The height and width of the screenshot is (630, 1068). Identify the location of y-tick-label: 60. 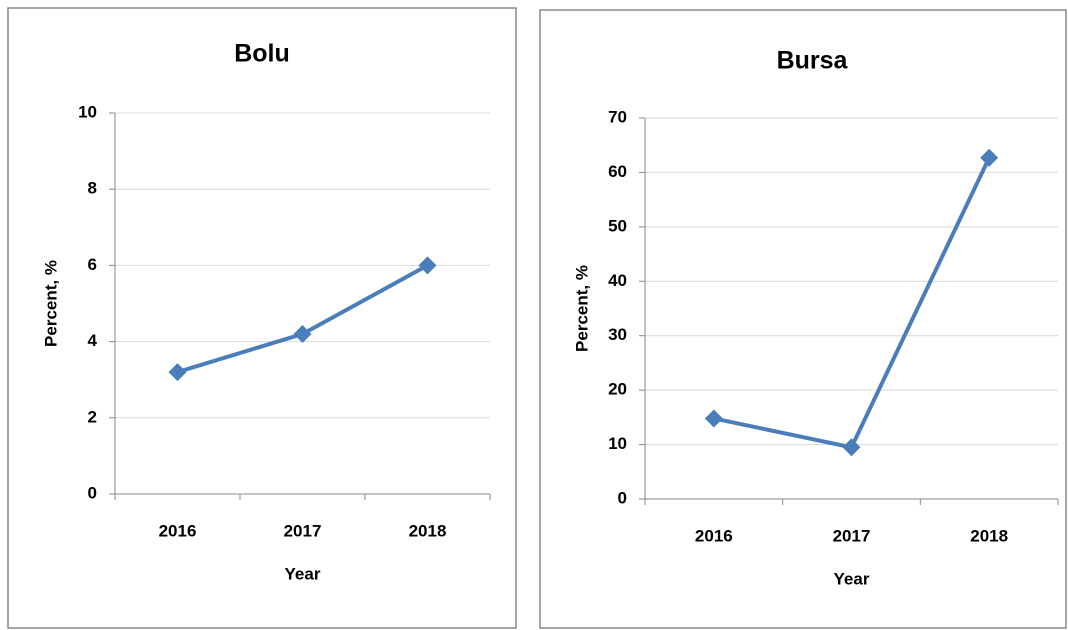
(617, 171).